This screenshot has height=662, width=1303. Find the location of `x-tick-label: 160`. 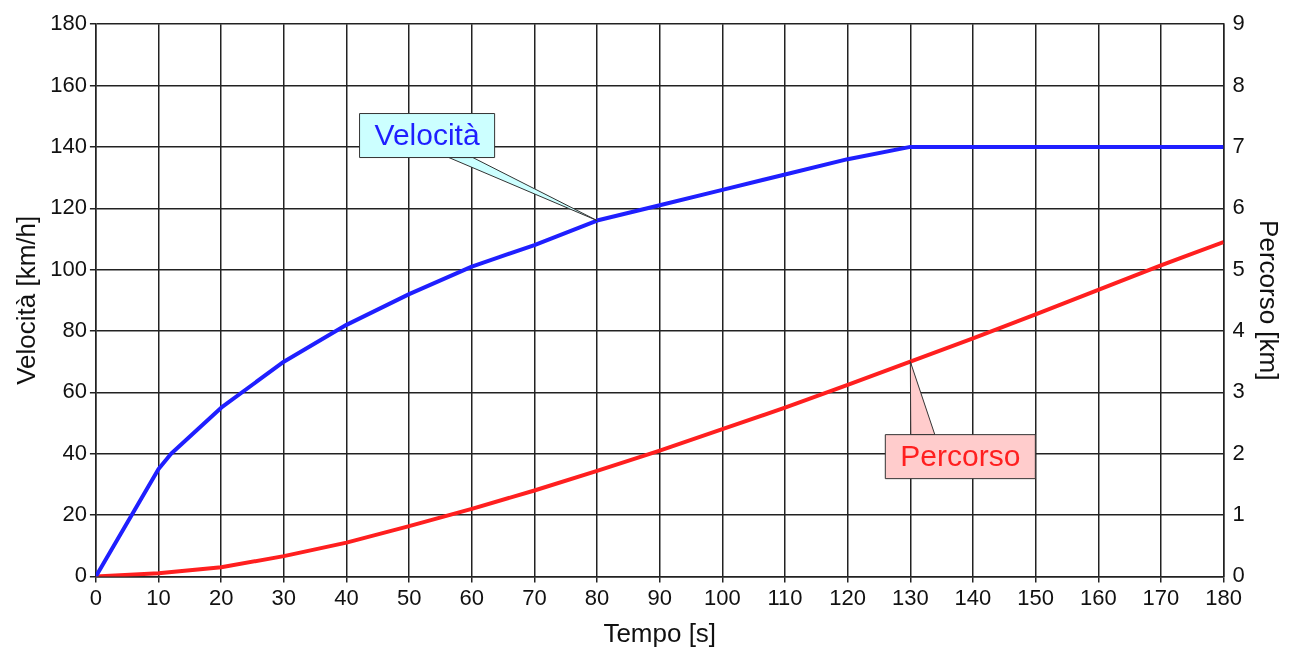

x-tick-label: 160 is located at coordinates (1098, 597).